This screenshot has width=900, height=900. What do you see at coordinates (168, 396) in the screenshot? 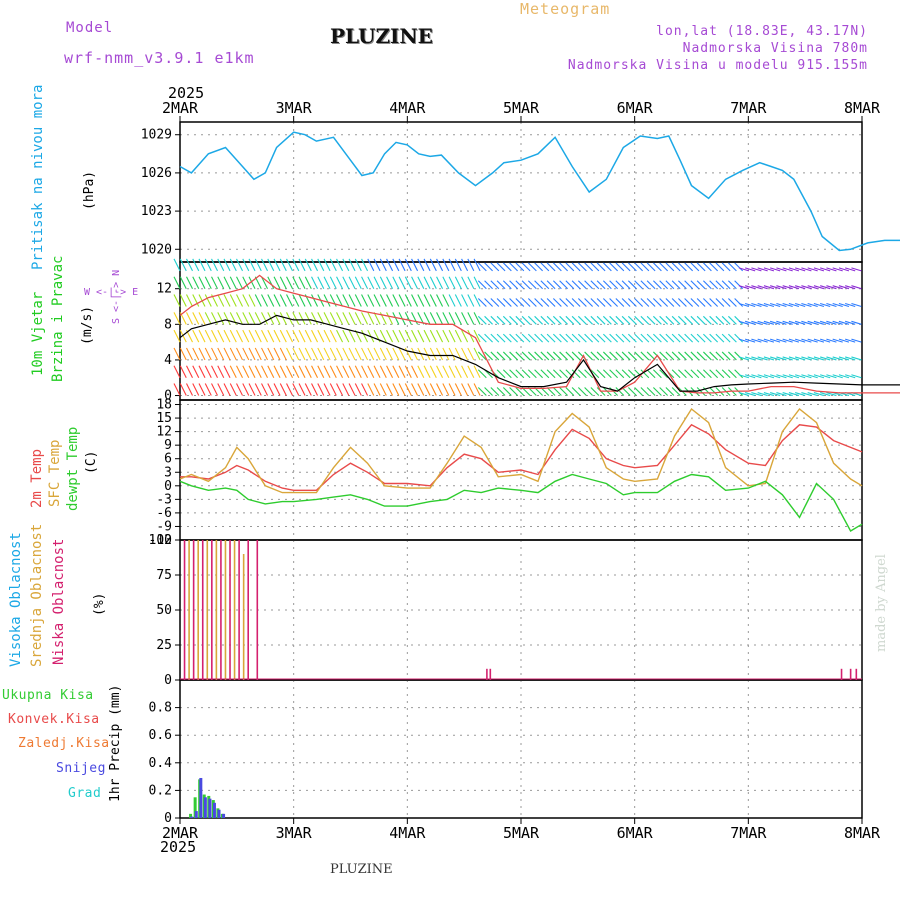
I see `y-tick-label: 0` at bounding box center [168, 396].